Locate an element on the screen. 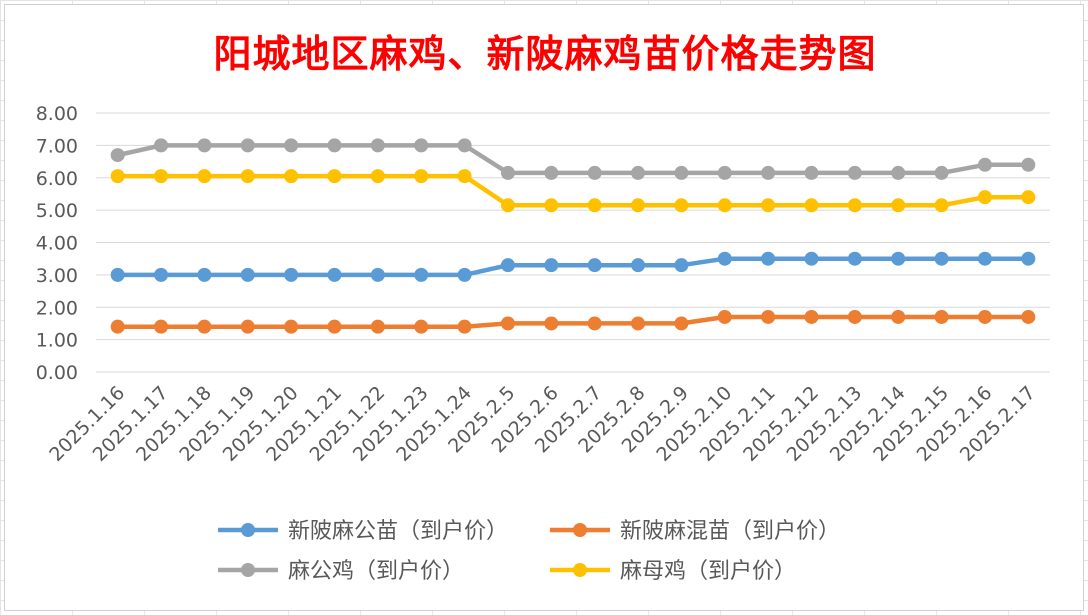 The width and height of the screenshot is (1088, 615). y-tick-label: 2.00 is located at coordinates (57, 308).